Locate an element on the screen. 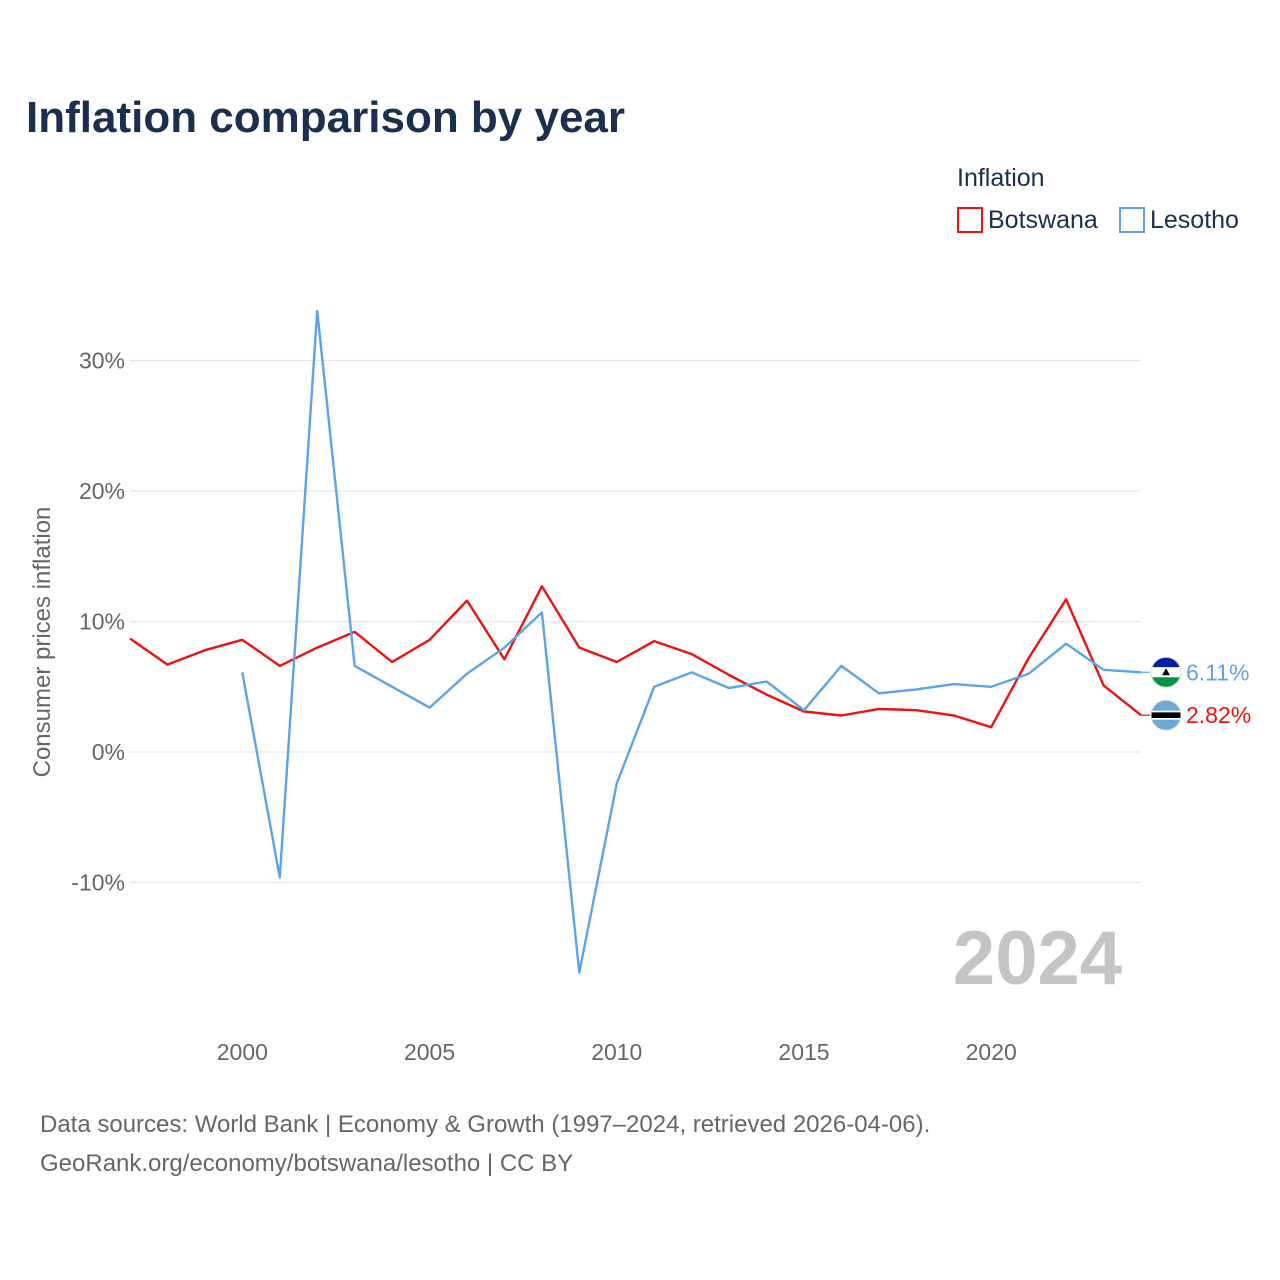  year-watermark: 2024 is located at coordinates (1037, 958).